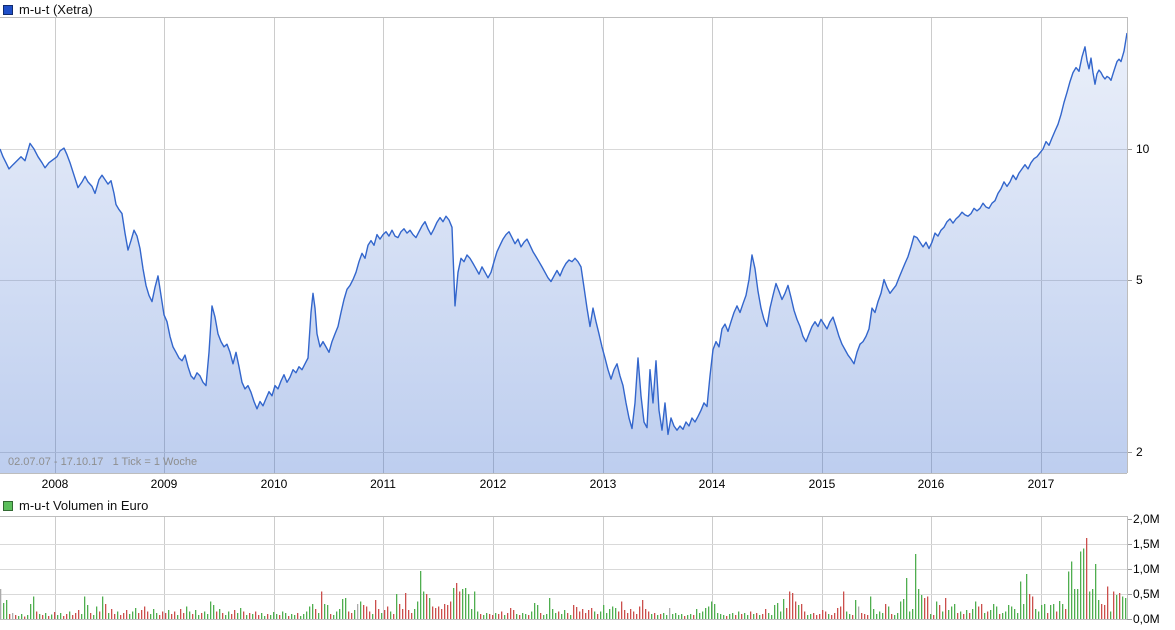 The image size is (1175, 630). Describe the element at coordinates (75, 506) in the screenshot. I see `volume-chart-legend: m-u-t Volumen in Euro` at that location.